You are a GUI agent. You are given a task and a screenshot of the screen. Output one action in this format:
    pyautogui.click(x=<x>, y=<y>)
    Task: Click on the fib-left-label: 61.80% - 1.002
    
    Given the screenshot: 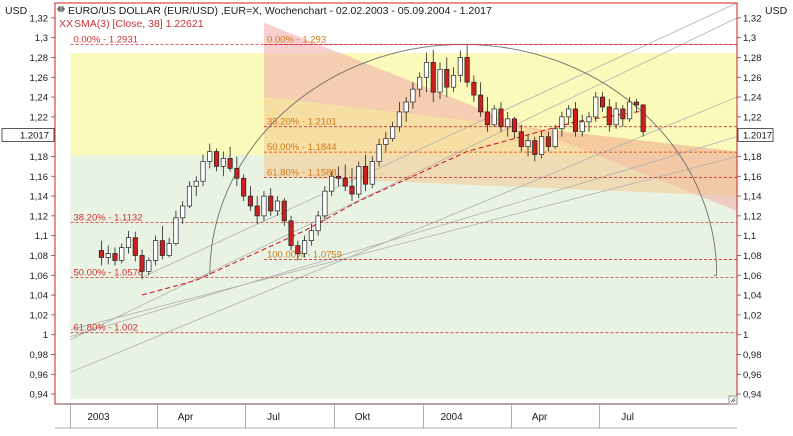 What is the action you would take?
    pyautogui.click(x=105, y=328)
    